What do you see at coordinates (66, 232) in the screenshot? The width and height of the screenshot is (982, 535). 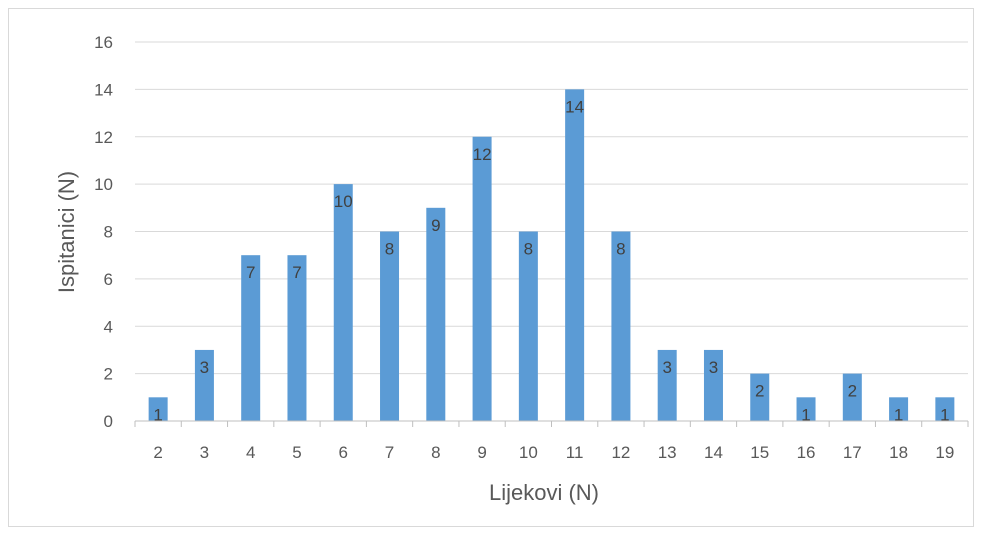 I see `y-axis-title: Ispitanici (N)` at bounding box center [66, 232].